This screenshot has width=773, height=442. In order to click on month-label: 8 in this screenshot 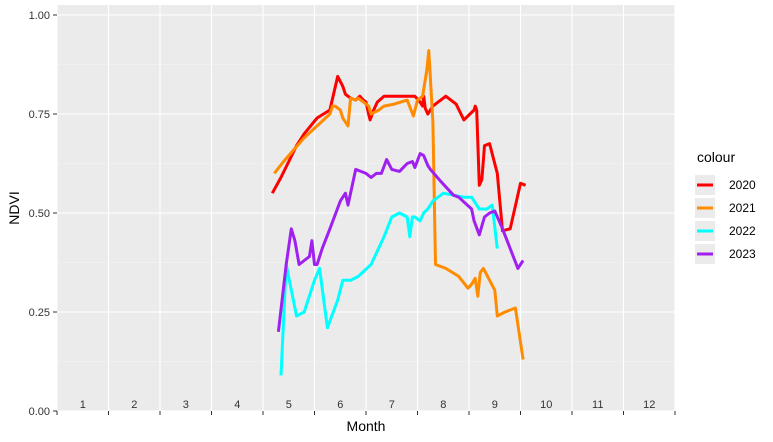, I will do `click(443, 405)`.